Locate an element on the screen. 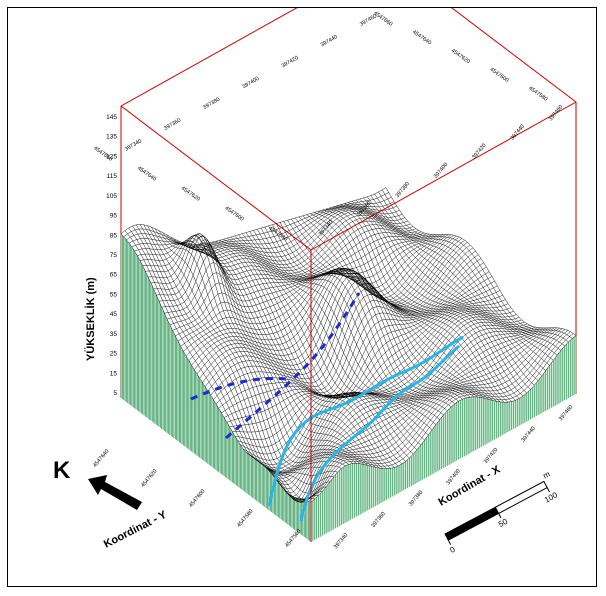  z-tick-label: 125 is located at coordinates (111, 156).